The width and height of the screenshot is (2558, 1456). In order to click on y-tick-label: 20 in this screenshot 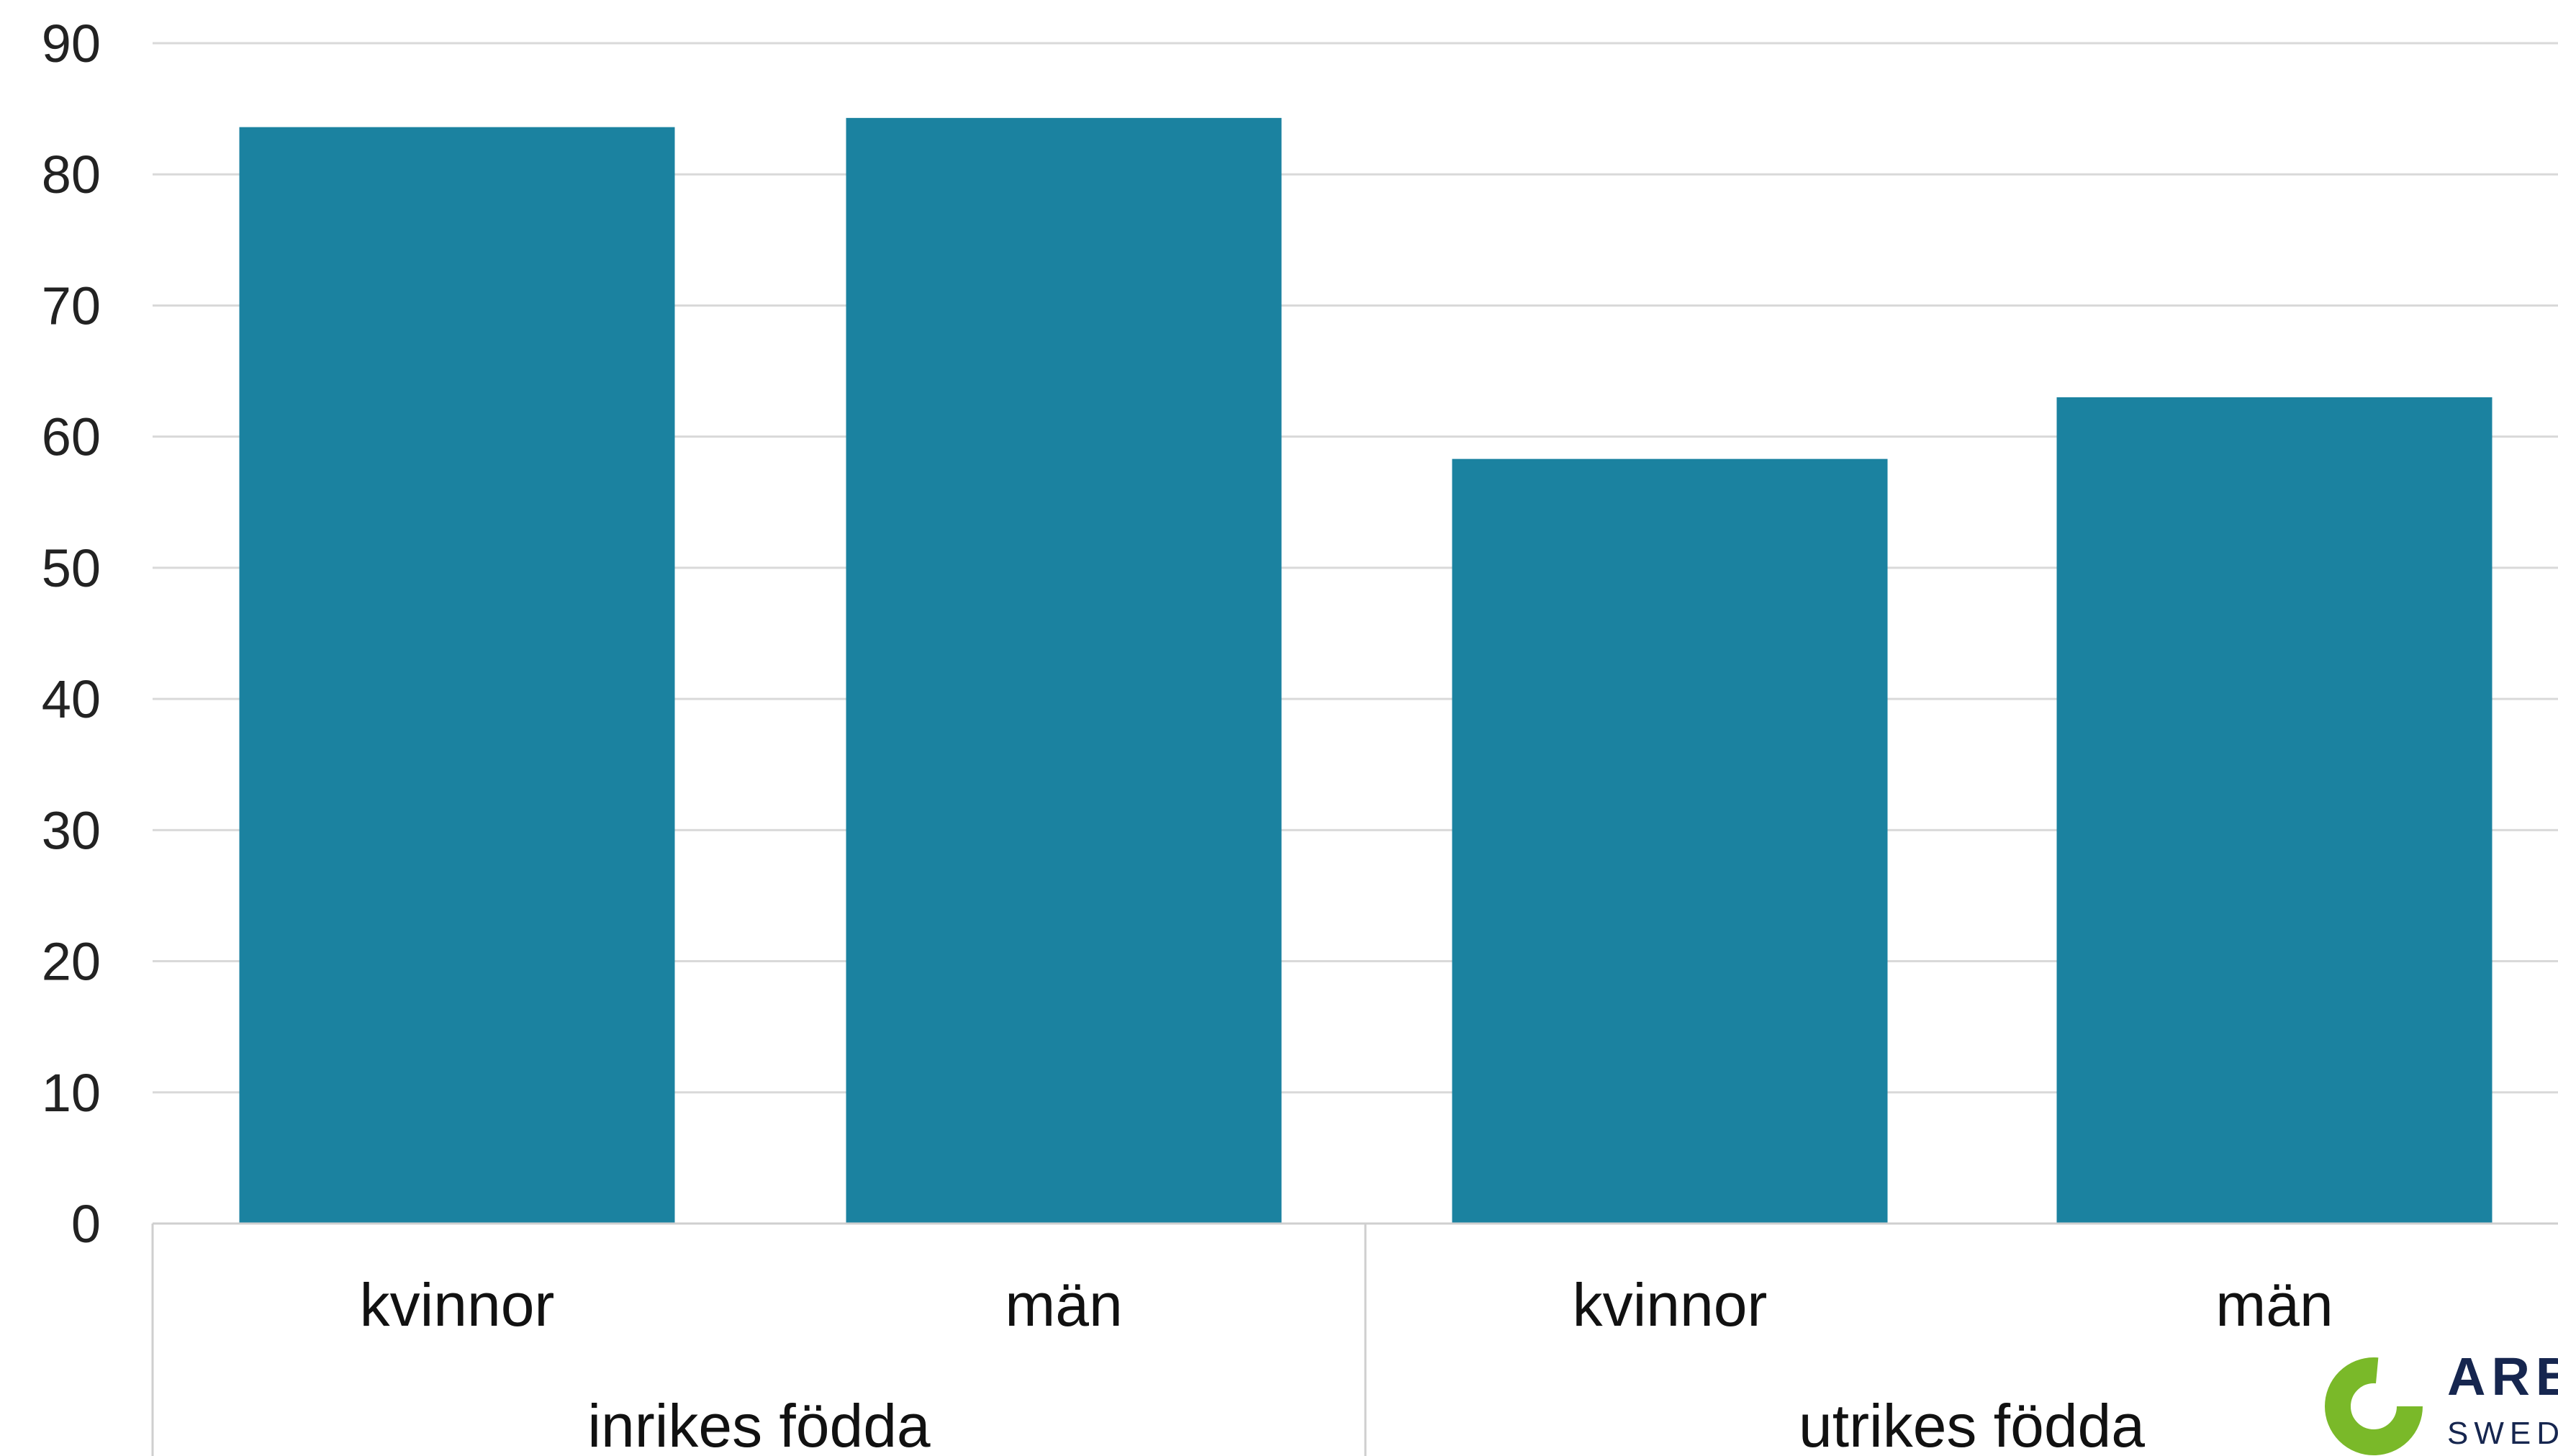, I will do `click(71, 962)`.